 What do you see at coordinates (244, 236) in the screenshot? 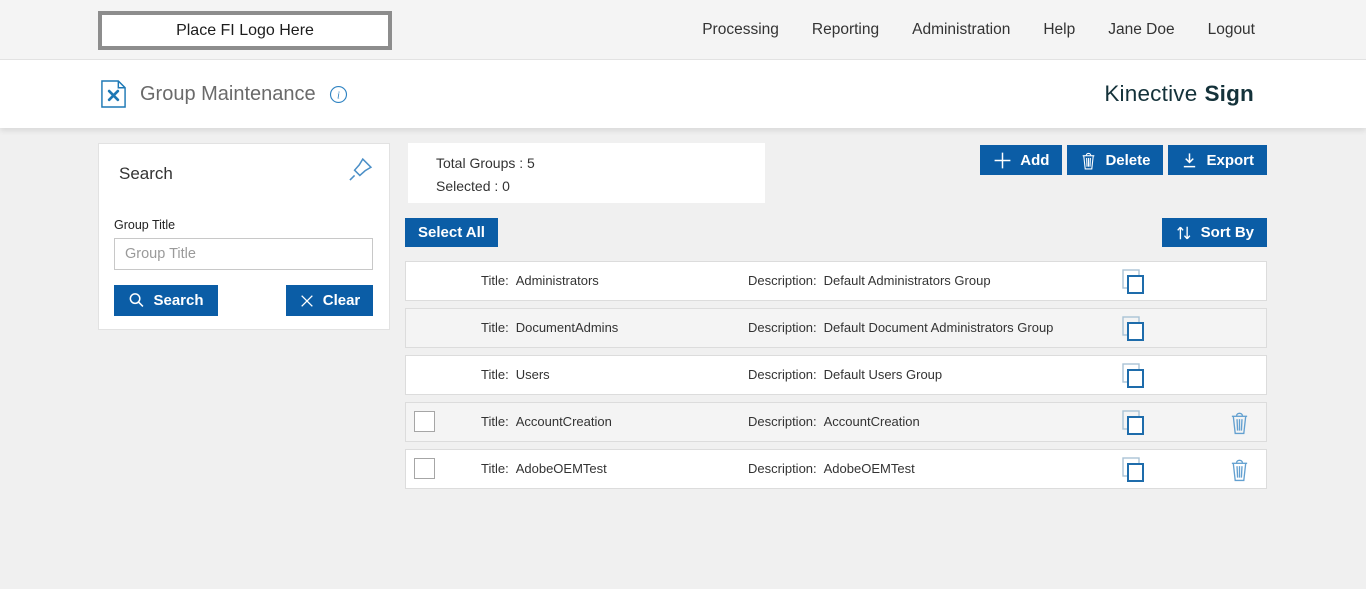
I see `search-panel: Search Group Title Search Clear` at bounding box center [244, 236].